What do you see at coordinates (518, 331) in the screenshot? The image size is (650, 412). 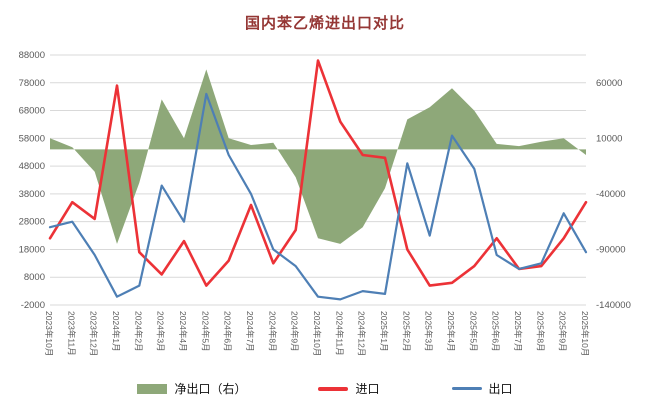 I see `x-axis-category-label: 2025年7月` at bounding box center [518, 331].